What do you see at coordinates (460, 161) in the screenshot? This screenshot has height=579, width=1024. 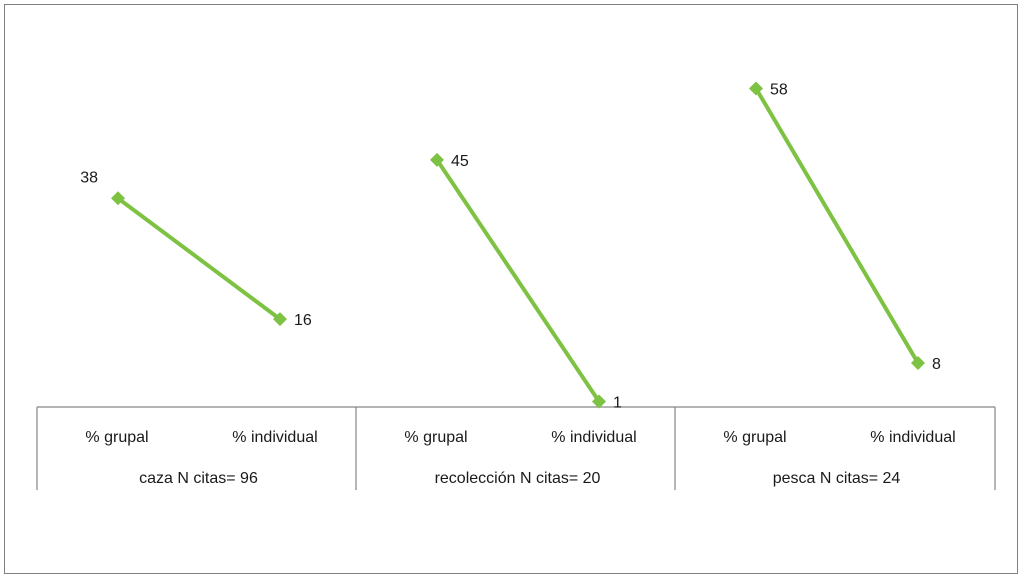 I see `data-label: 45` at bounding box center [460, 161].